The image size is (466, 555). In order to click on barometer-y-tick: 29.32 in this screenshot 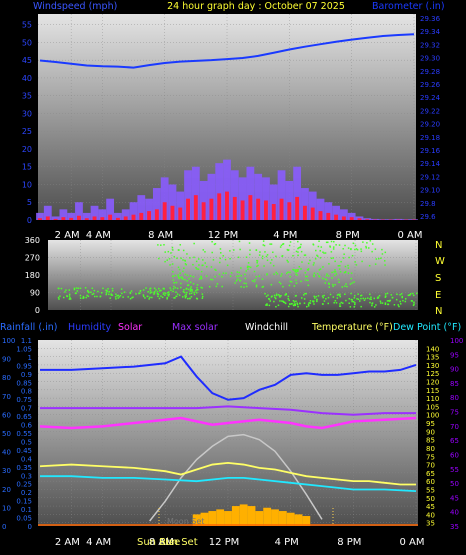, I will do `click(430, 45)`.